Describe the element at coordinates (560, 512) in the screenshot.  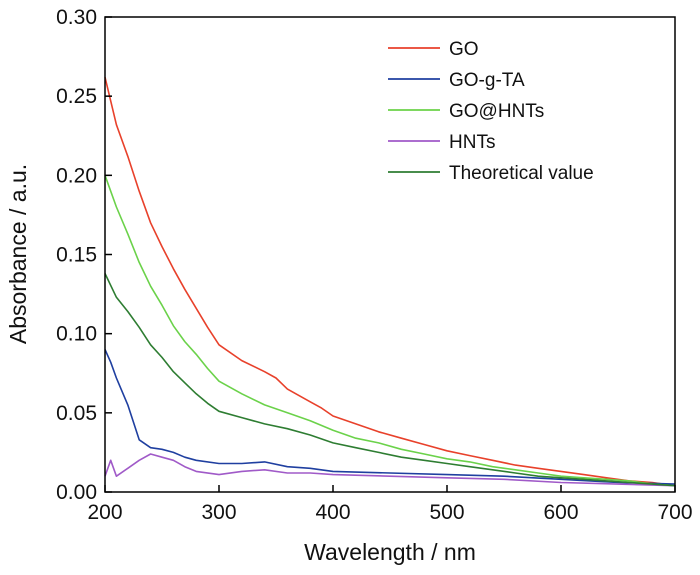
I see `x-tick-label: 600` at that location.